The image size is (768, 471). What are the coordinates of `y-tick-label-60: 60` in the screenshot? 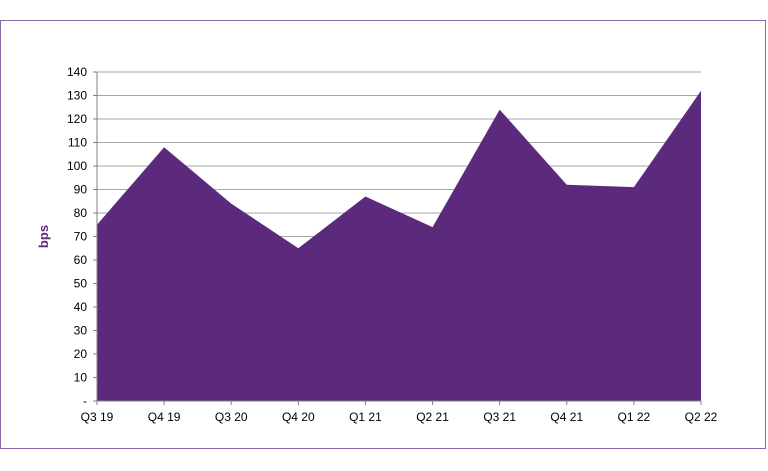 It's located at (81, 260).